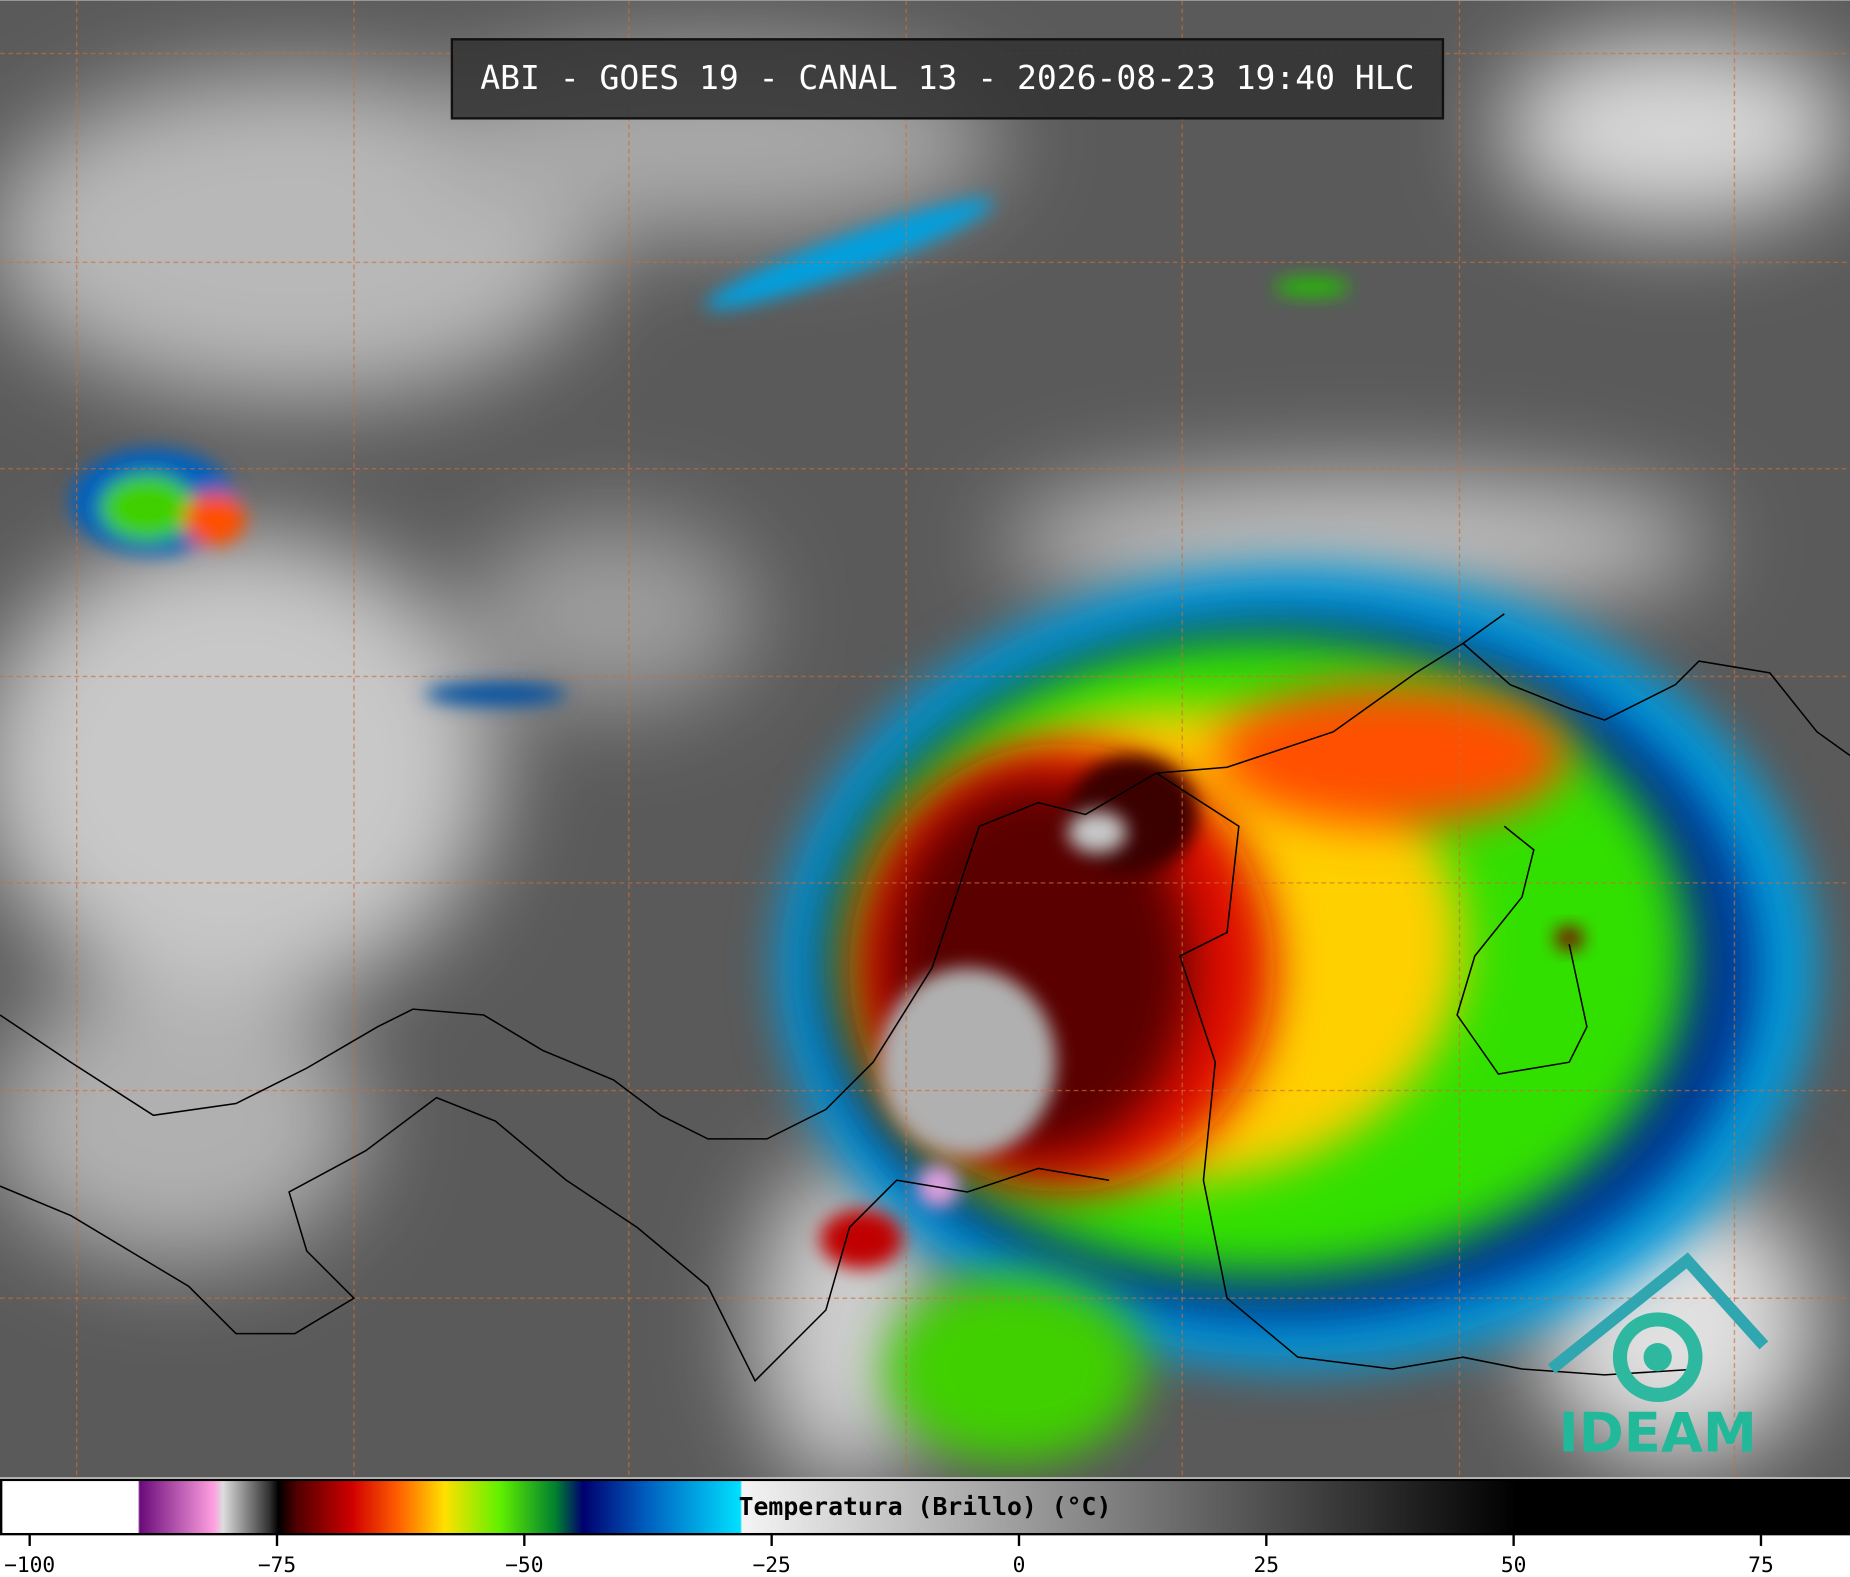 Image resolution: width=1850 pixels, height=1577 pixels. What do you see at coordinates (771, 1565) in the screenshot?
I see `tick-label: −25` at bounding box center [771, 1565].